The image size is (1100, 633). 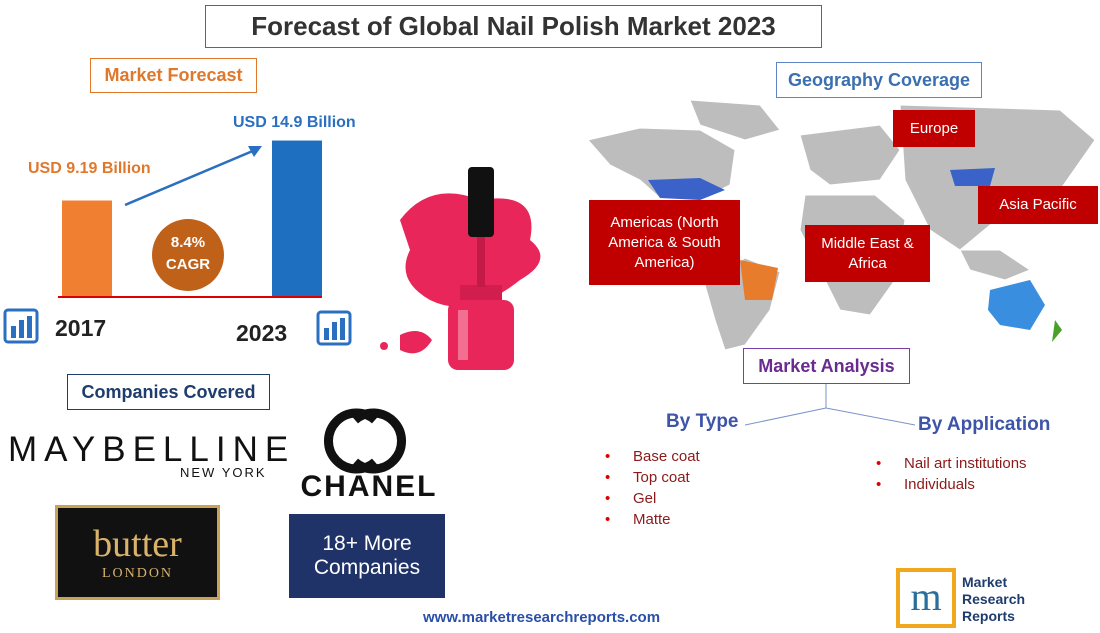 I want to click on type-list: Base coatTop coatGelMatte, so click(x=650, y=488).